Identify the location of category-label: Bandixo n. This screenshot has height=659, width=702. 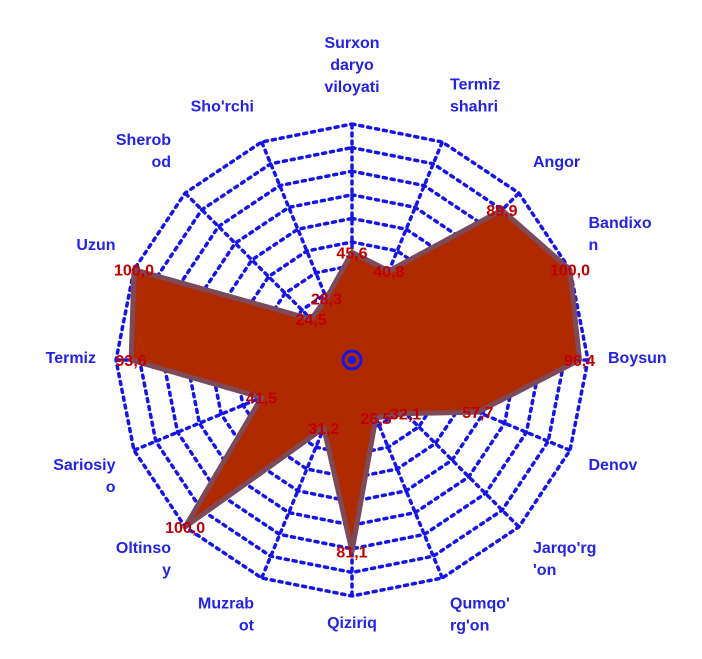
(620, 234).